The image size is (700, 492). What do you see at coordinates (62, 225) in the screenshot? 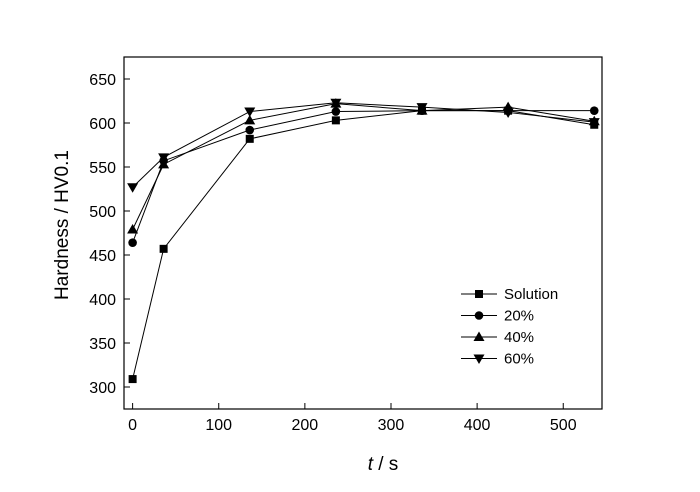
I see `y-axis-label: Hardness / HV0.1` at bounding box center [62, 225].